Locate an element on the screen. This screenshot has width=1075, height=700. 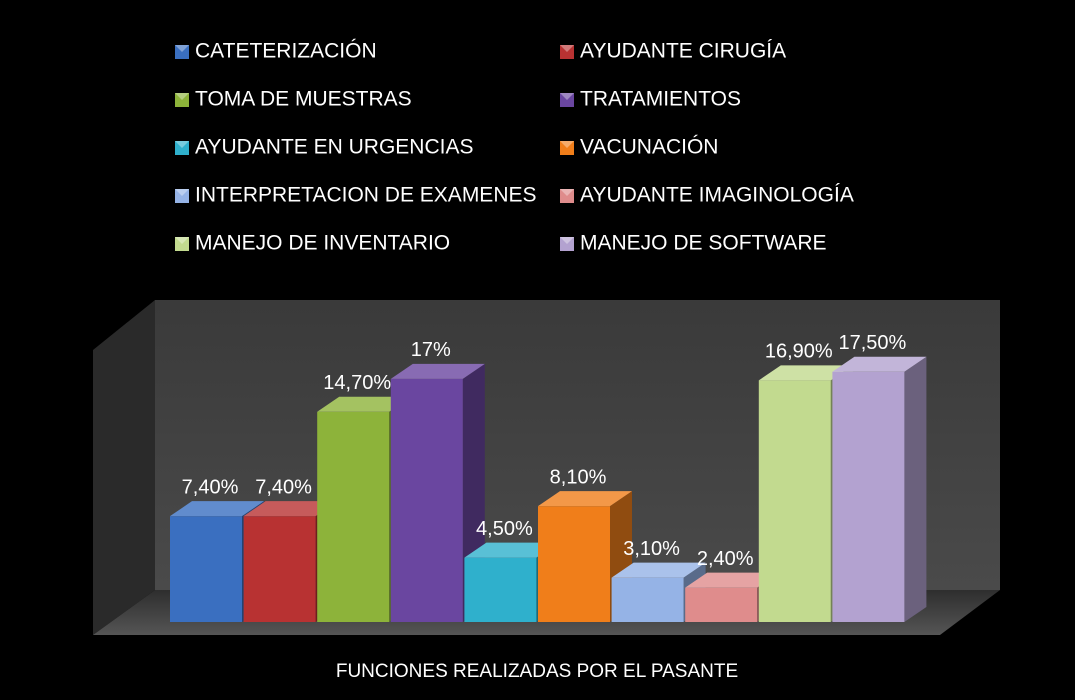
bar-side is located at coordinates (915, 489).